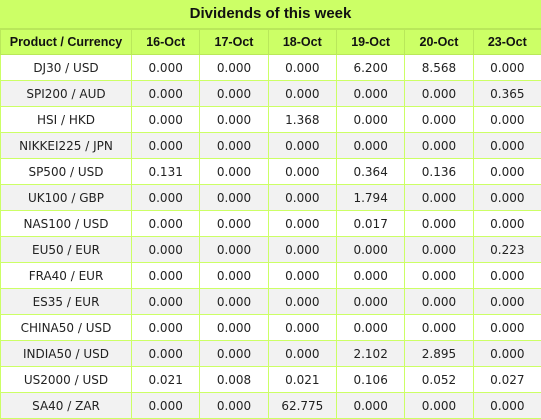 Image resolution: width=541 pixels, height=419 pixels. What do you see at coordinates (370, 198) in the screenshot?
I see `dividend-value-cell: 1.794` at bounding box center [370, 198].